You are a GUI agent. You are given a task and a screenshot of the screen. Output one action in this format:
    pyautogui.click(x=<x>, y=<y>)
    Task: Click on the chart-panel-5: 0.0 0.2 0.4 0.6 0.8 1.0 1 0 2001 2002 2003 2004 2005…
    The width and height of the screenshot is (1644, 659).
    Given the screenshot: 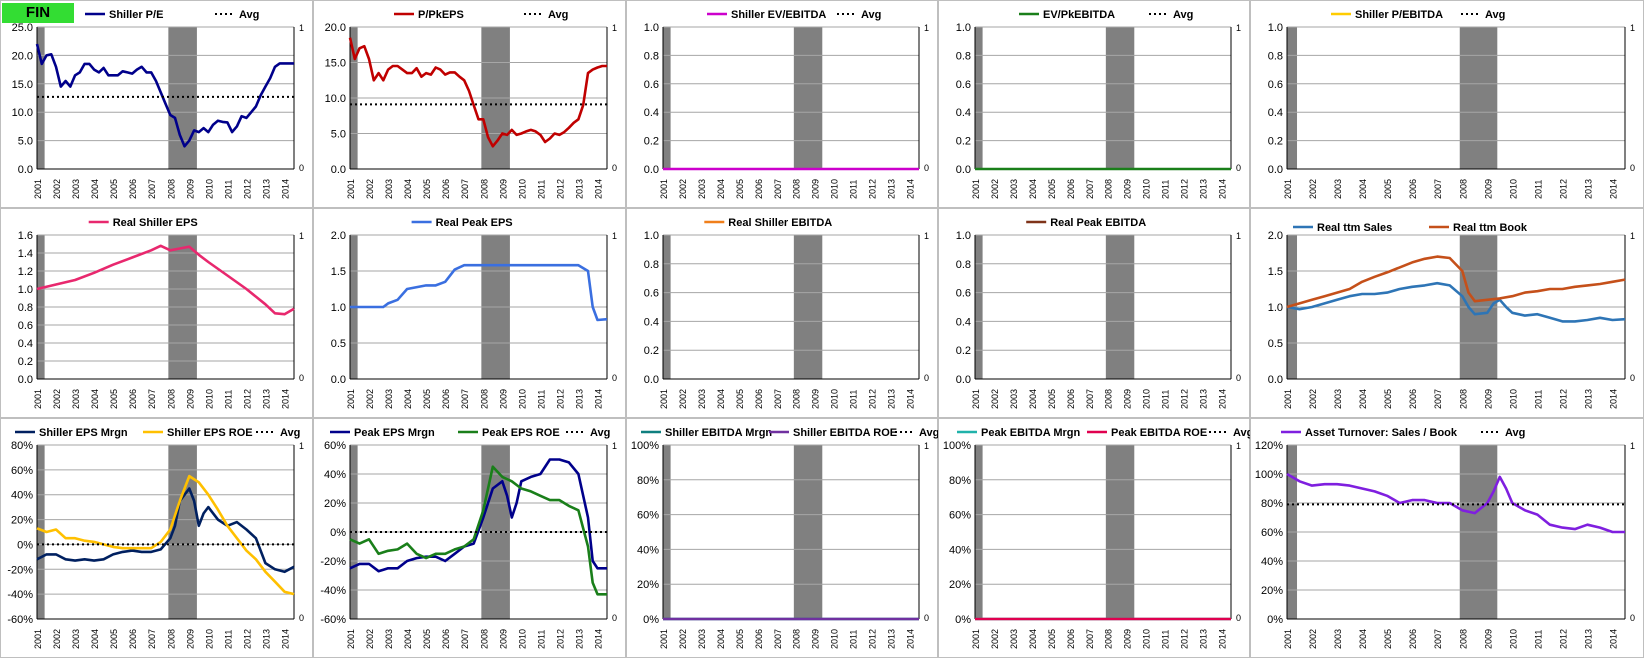 What is the action you would take?
    pyautogui.click(x=1447, y=104)
    